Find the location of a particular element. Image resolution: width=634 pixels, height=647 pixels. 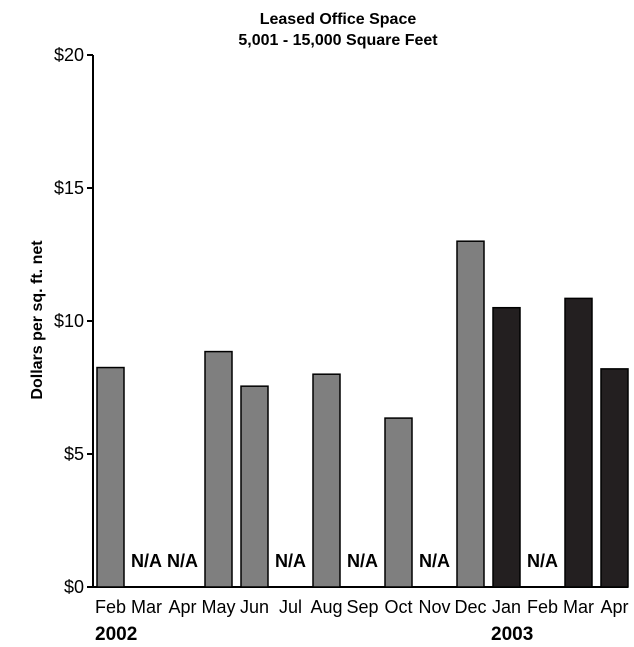

year-label: 2002 is located at coordinates (116, 634).